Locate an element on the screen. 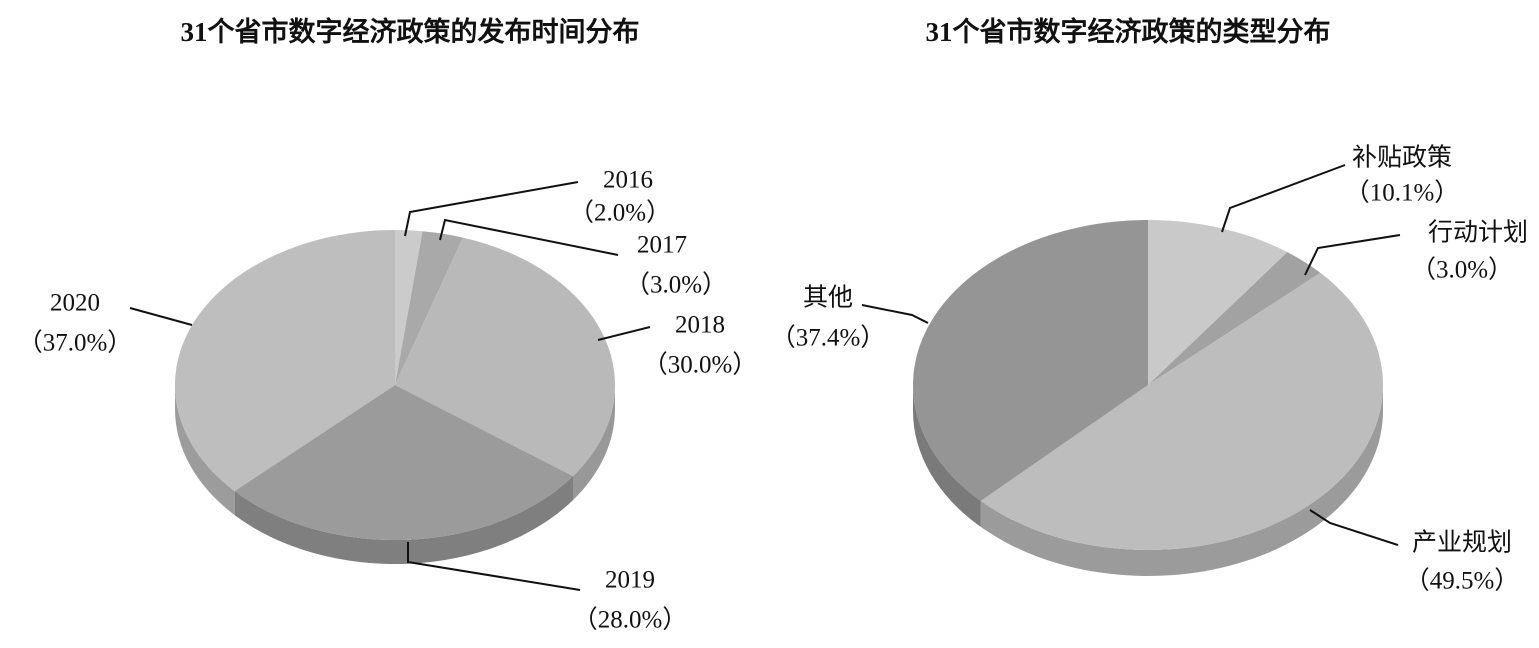 The height and width of the screenshot is (648, 1539). slice-label: 其他 is located at coordinates (828, 298).